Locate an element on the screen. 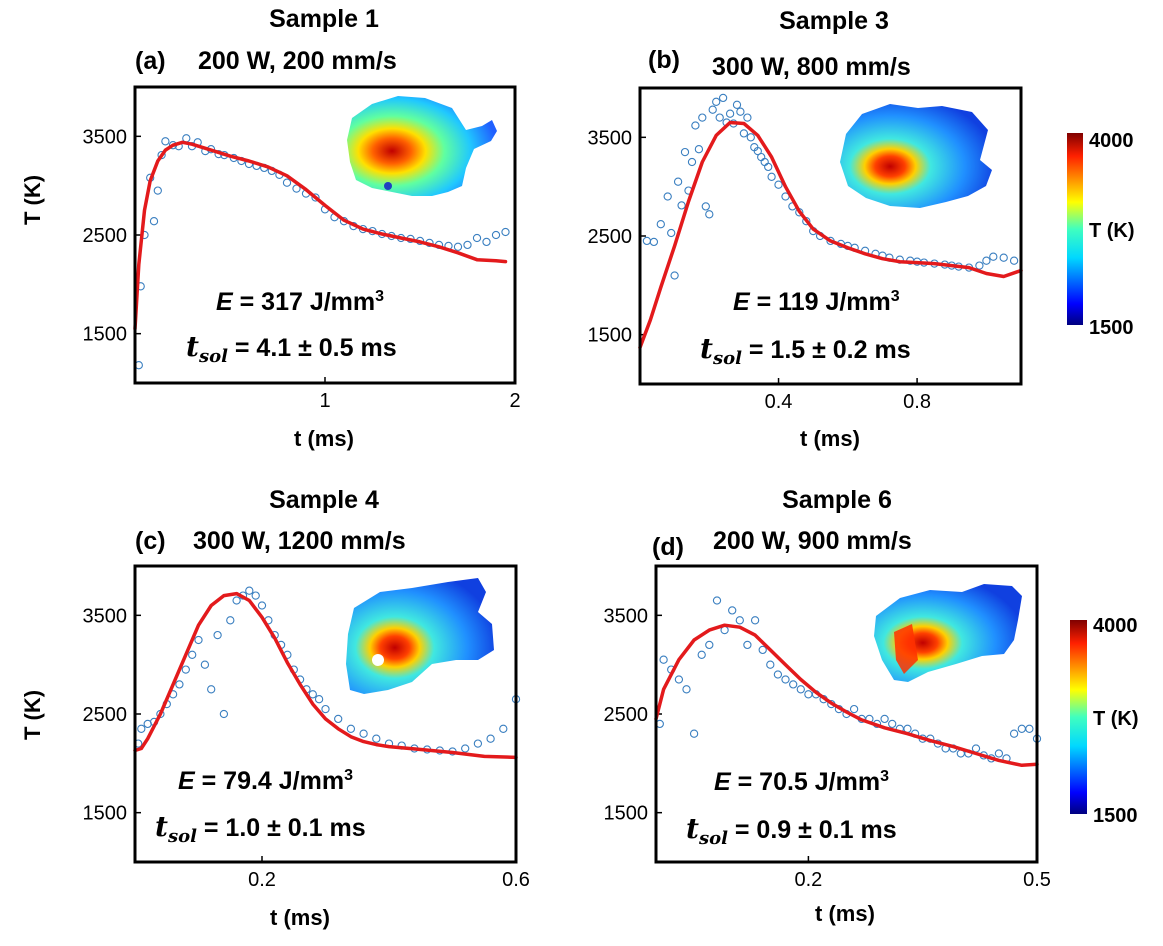  panel-c-tsol: tsol = 1.0 ± 0.1 ms is located at coordinates (260, 828).